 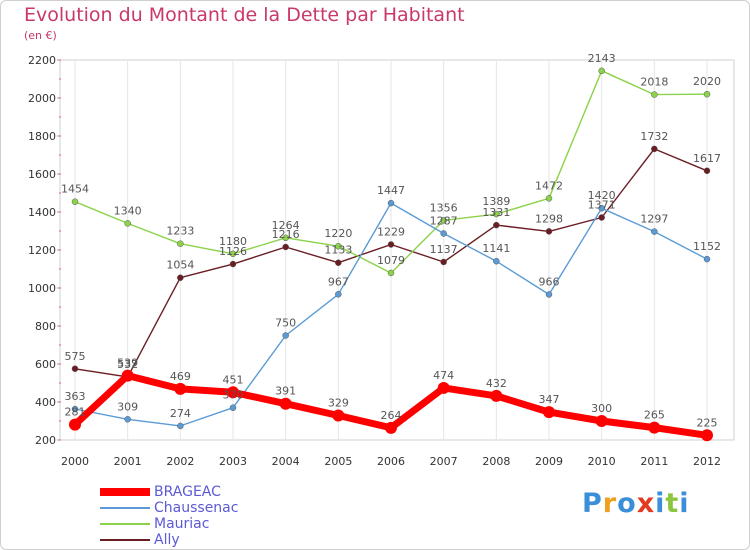 What do you see at coordinates (75, 396) in the screenshot?
I see `data-label-chaussenac: 363` at bounding box center [75, 396].